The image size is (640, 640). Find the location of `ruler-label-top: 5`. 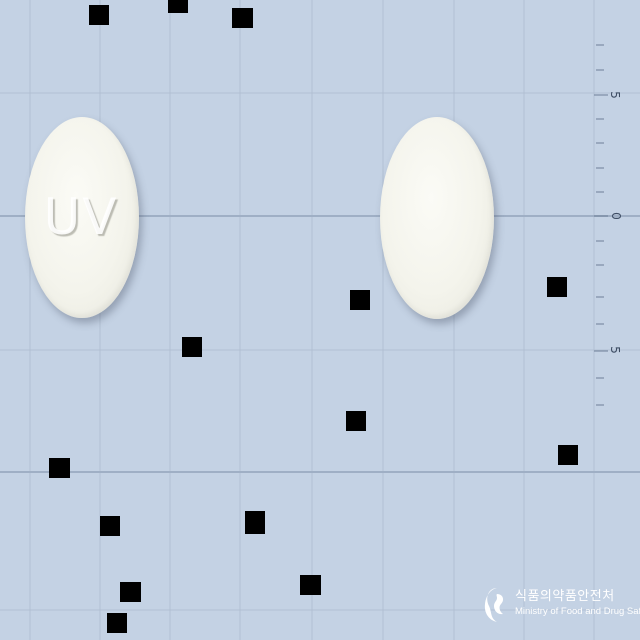

ruler-label-top: 5 is located at coordinates (614, 95).